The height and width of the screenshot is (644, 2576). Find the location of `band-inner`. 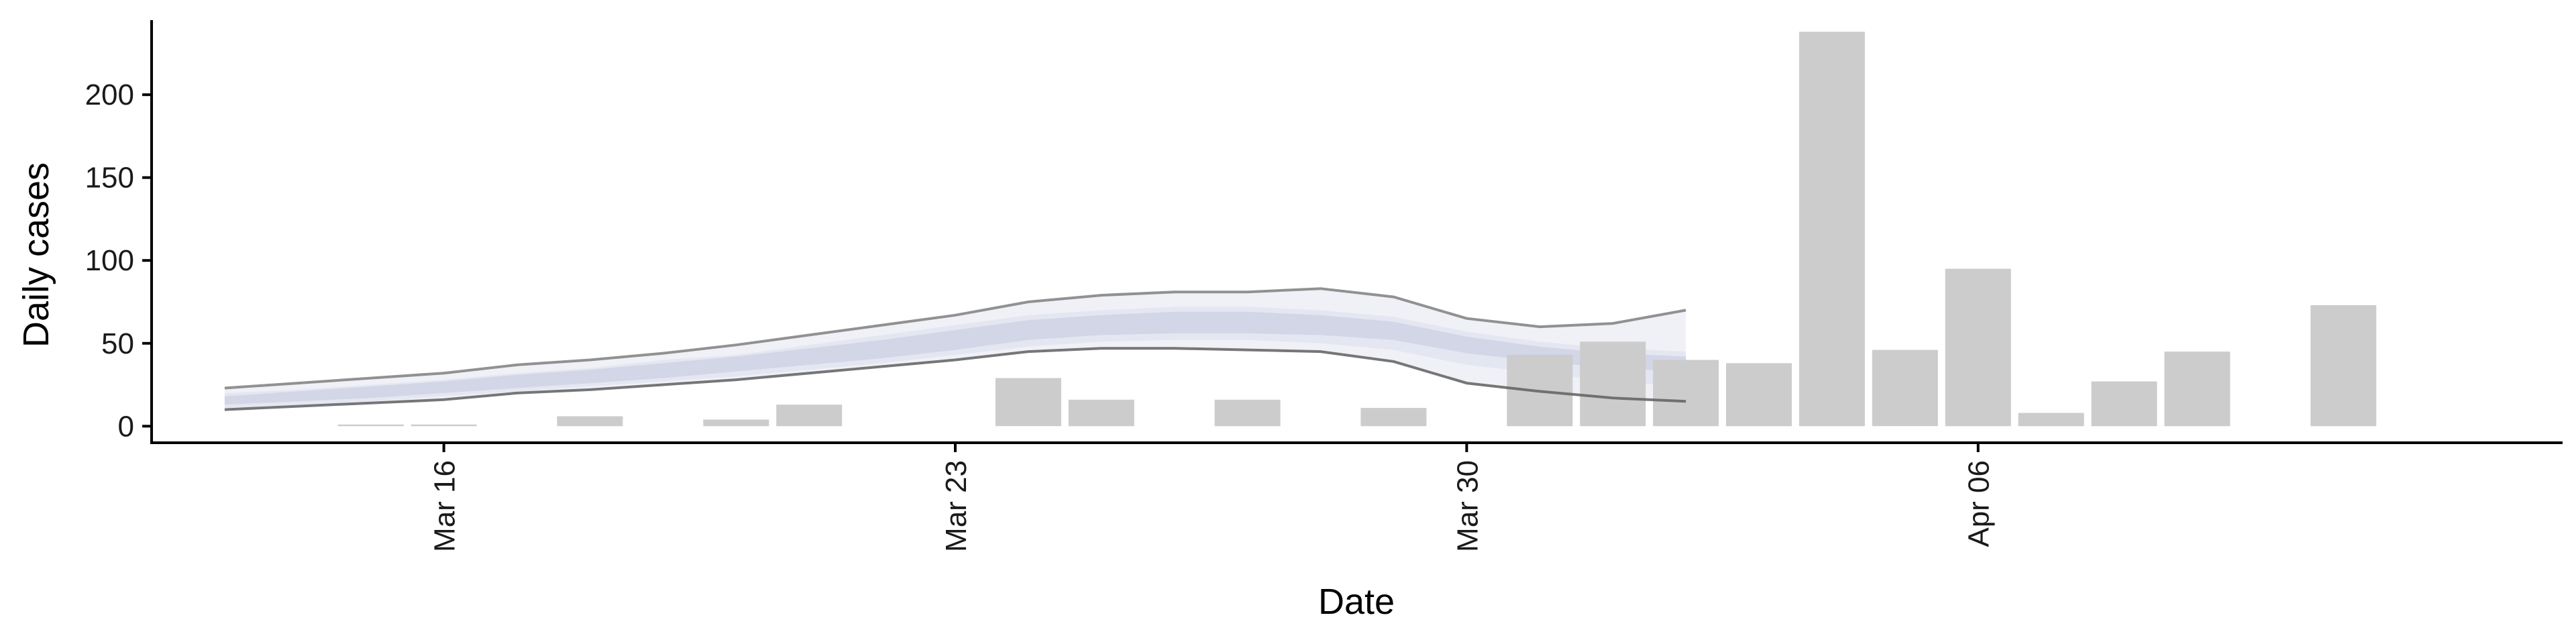

band-inner is located at coordinates (955, 358).